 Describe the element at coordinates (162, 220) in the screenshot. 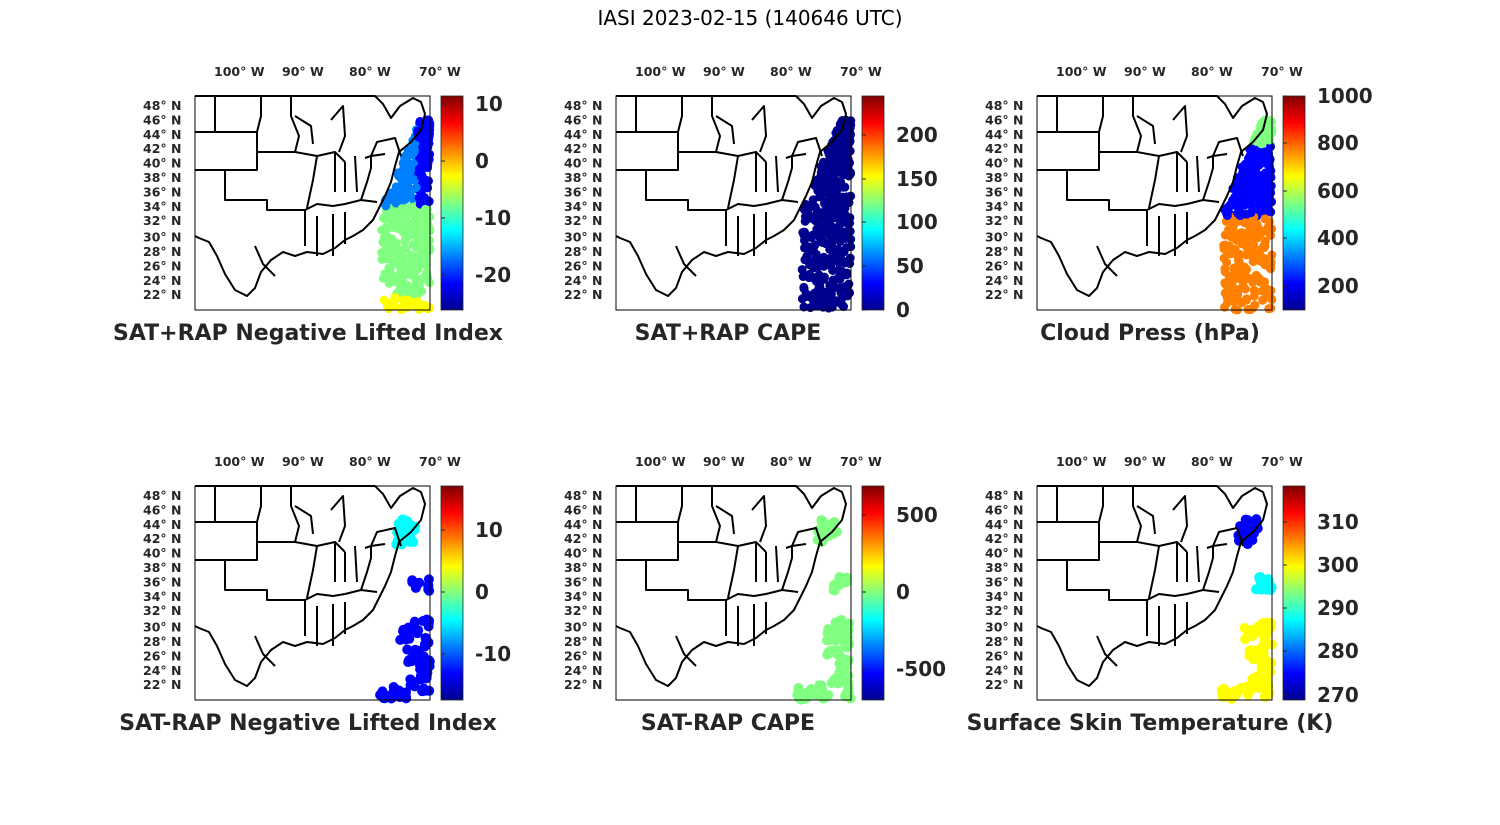

I see `lat-tick-label: 32° N` at that location.